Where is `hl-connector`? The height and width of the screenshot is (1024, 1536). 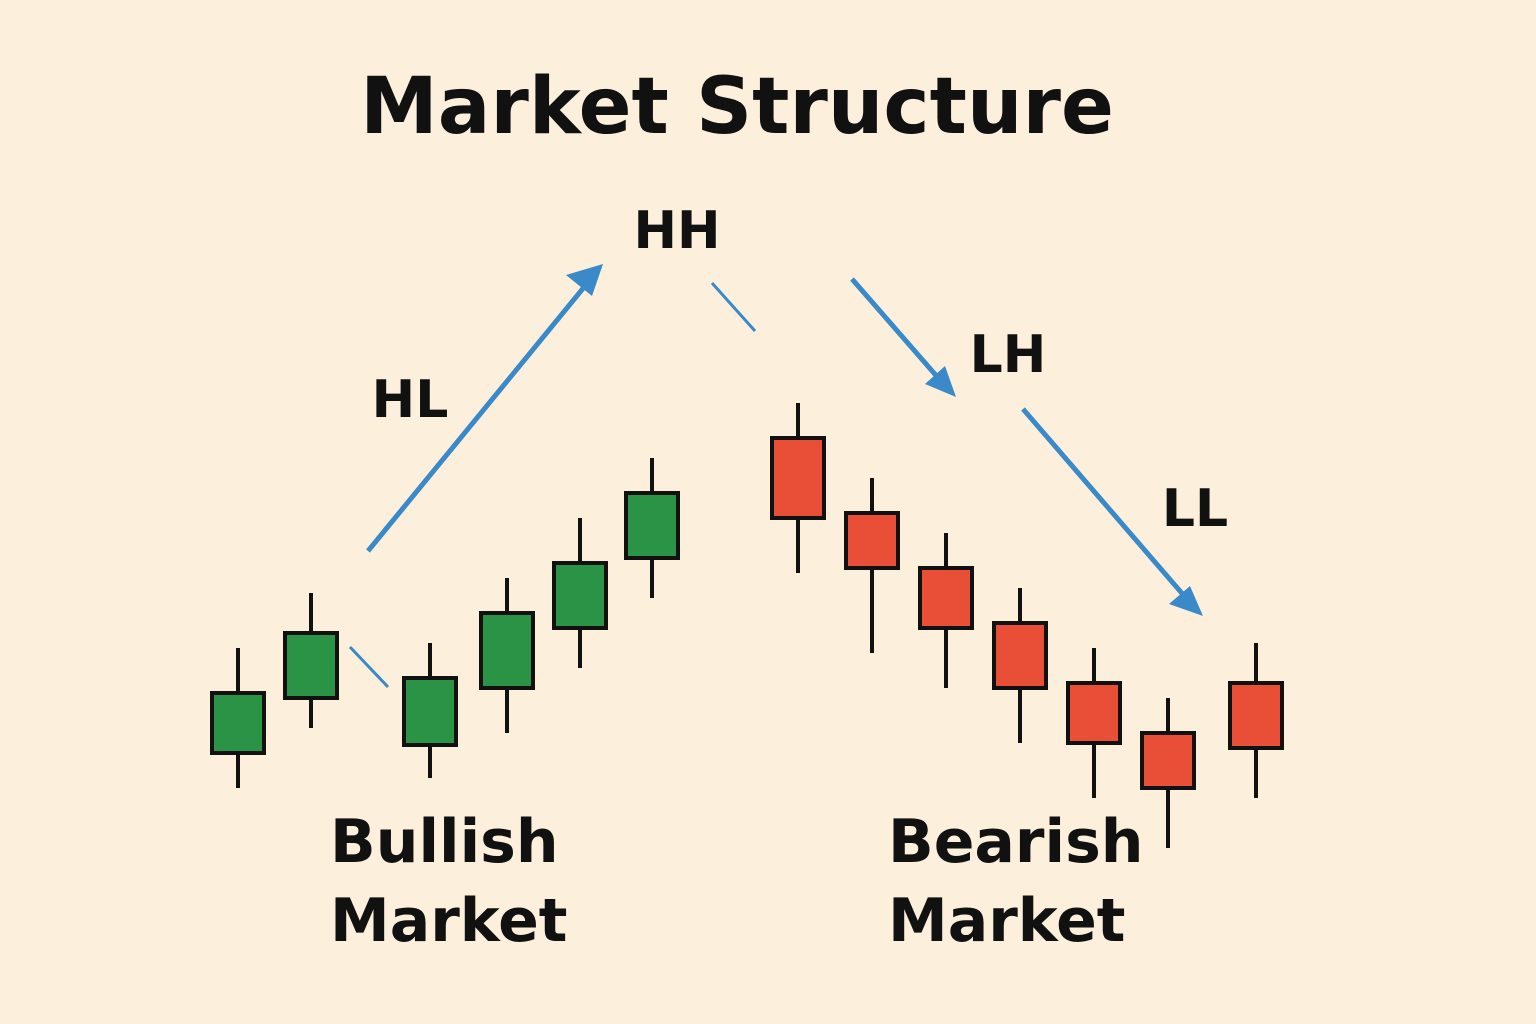
hl-connector is located at coordinates (369, 667).